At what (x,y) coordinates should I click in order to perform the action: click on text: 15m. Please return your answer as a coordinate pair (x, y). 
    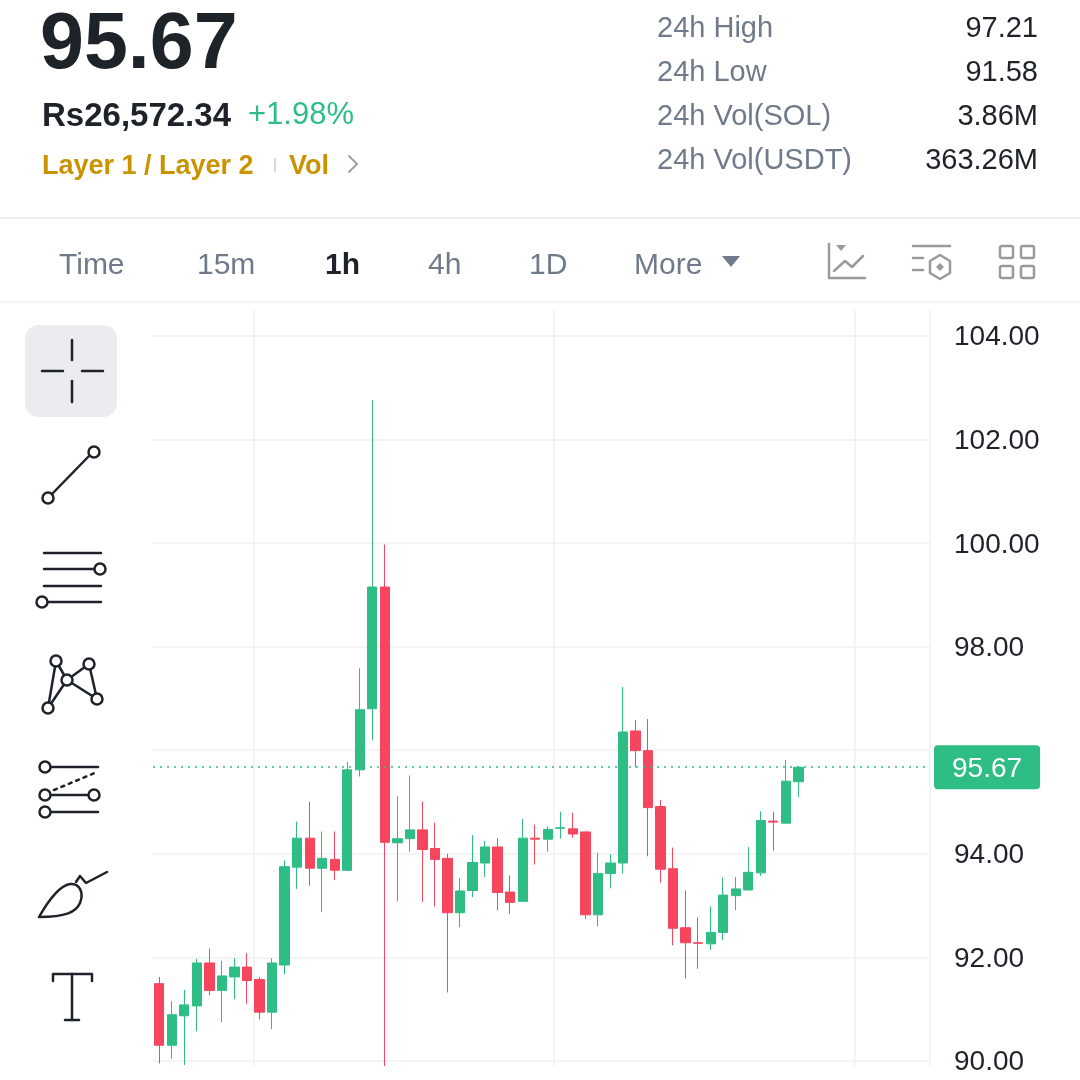
    Looking at the image, I should click on (226, 263).